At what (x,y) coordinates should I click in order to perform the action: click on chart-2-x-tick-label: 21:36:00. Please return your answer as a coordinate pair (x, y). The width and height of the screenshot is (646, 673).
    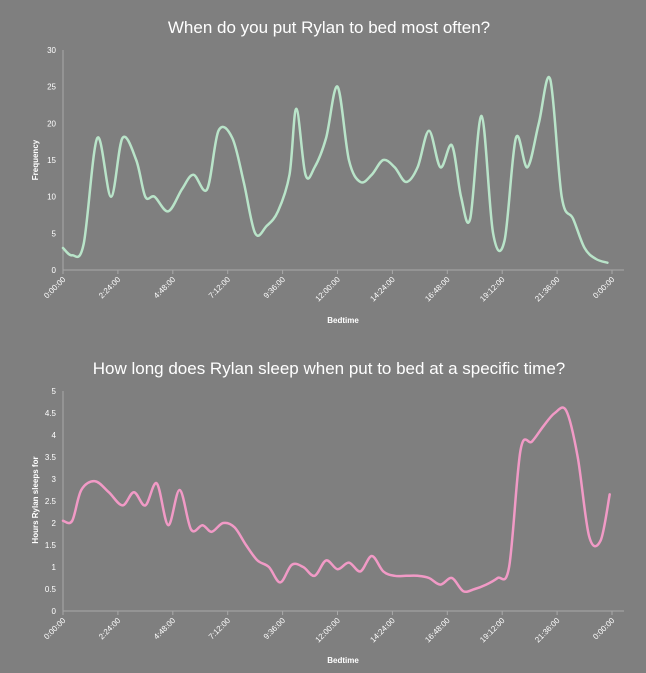
    Looking at the image, I should click on (547, 630).